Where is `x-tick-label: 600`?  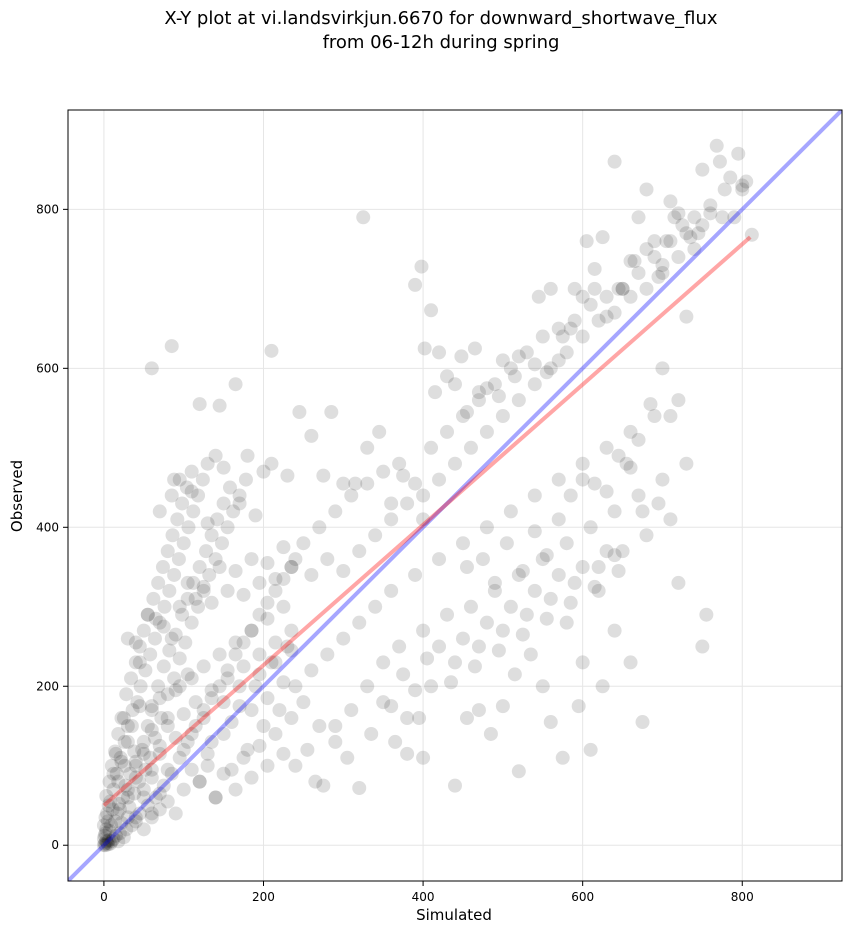 x-tick-label: 600 is located at coordinates (582, 897).